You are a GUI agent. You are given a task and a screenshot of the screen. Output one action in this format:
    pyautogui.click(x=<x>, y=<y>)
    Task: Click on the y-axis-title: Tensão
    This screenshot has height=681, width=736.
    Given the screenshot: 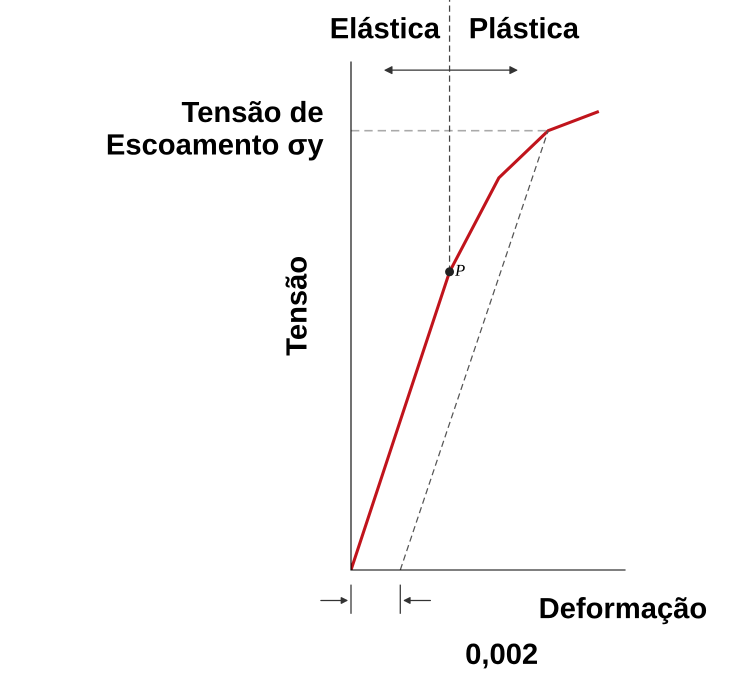 What is the action you would take?
    pyautogui.click(x=296, y=306)
    